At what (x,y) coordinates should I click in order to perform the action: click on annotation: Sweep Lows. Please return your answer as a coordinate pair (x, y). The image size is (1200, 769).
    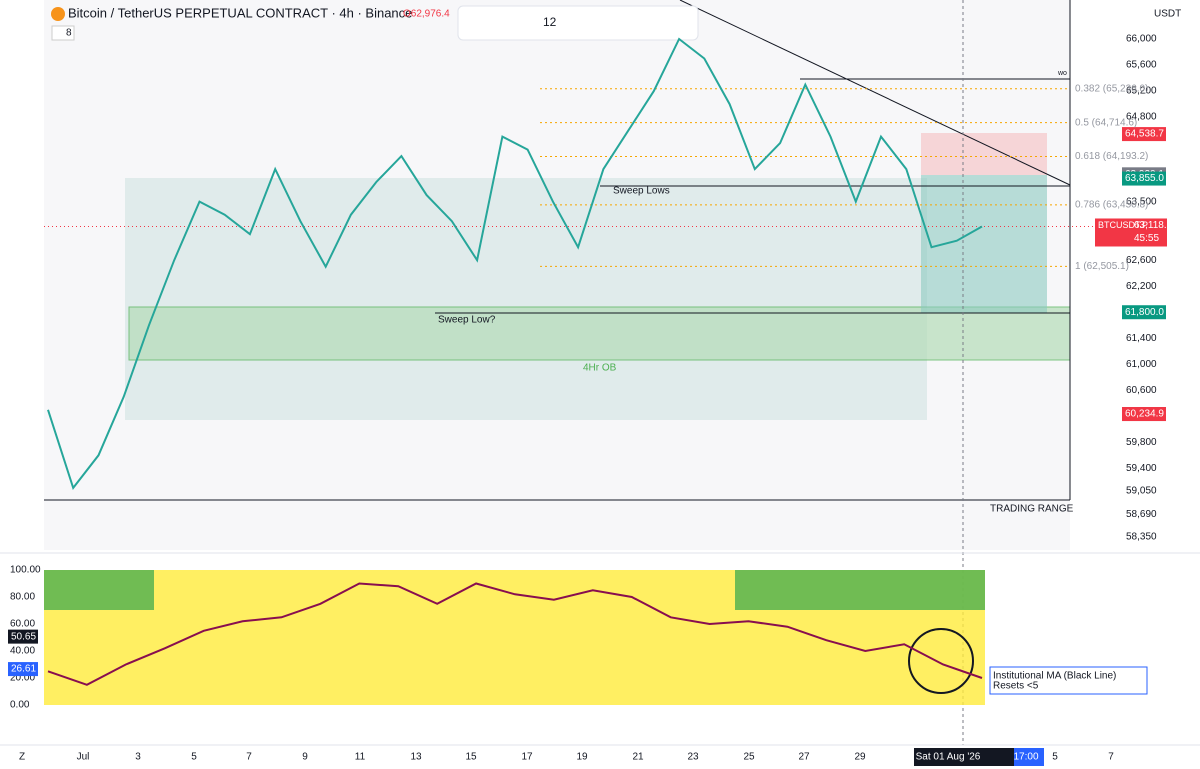
    Looking at the image, I should click on (641, 191).